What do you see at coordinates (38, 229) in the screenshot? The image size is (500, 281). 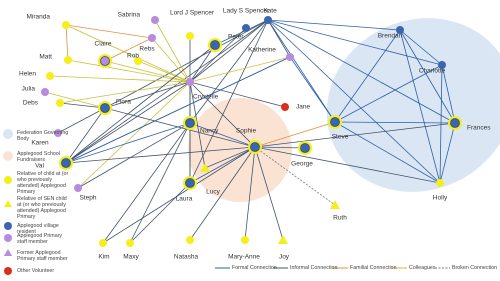 I see `legend-label: Applegood village resident` at bounding box center [38, 229].